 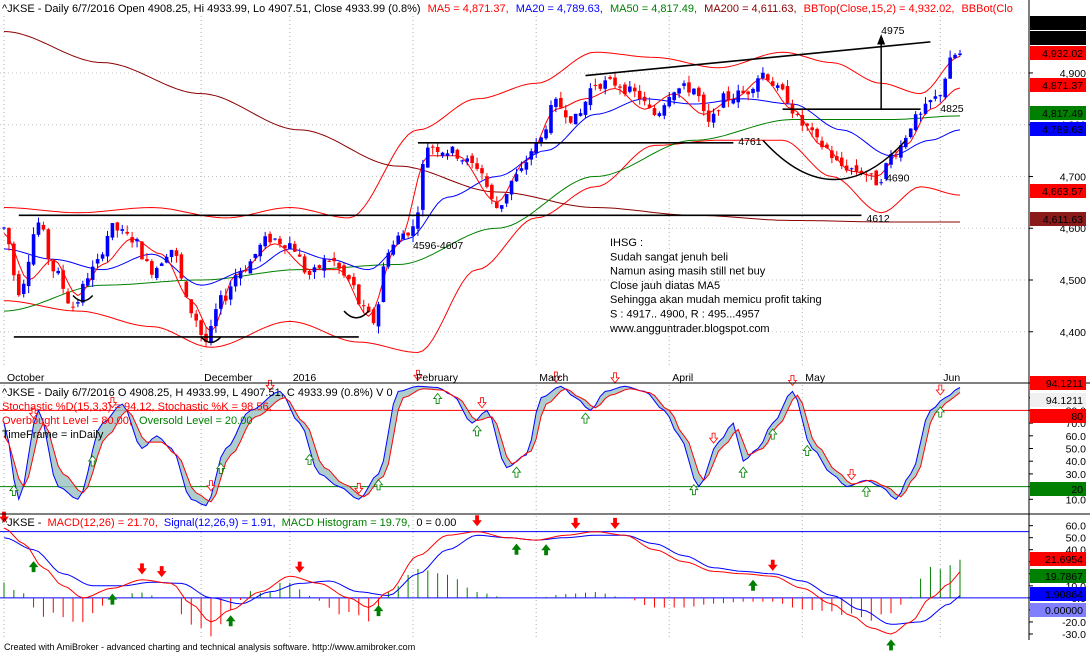 I want to click on macd-tick-label: -30.0, so click(x=1074, y=635).